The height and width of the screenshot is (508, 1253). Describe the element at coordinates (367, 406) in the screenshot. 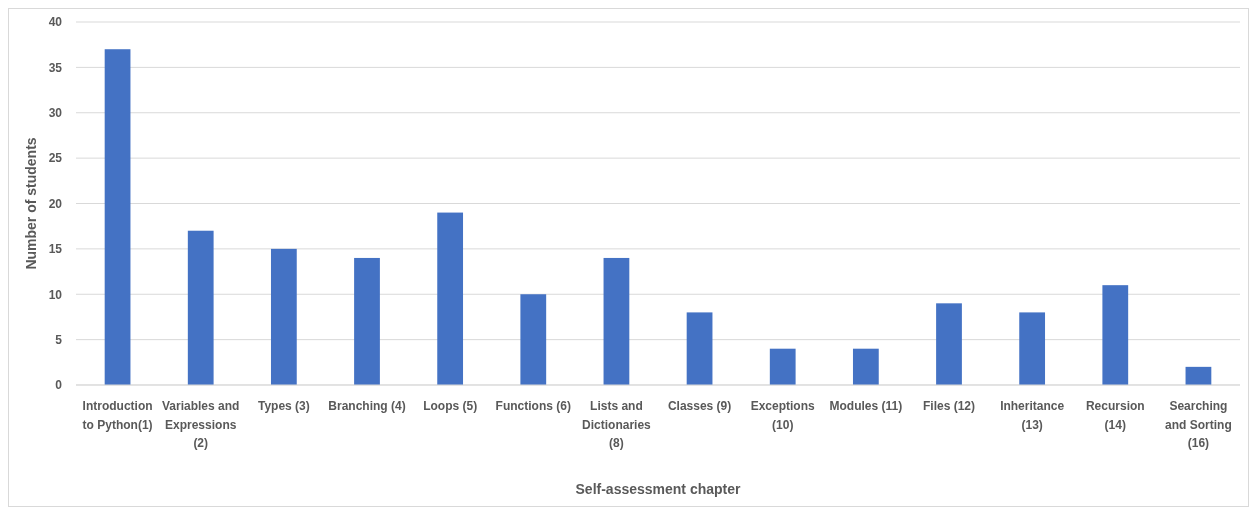

I see `x-tick-label: Branching (4)` at that location.